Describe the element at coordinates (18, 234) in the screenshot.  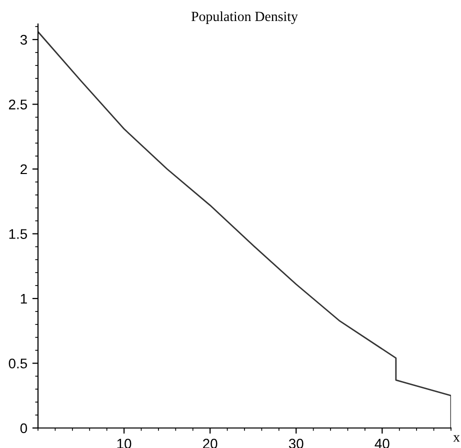
I see `y-tick-label: 1.5` at that location.